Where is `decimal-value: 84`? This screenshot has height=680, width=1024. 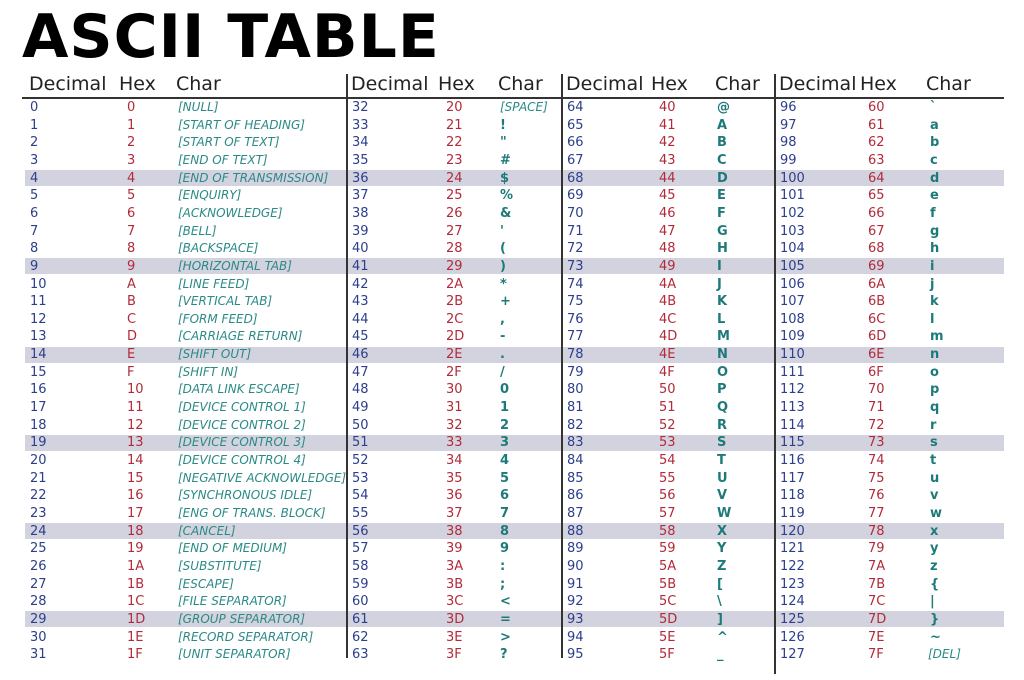
decimal-value: 84 is located at coordinates (575, 460).